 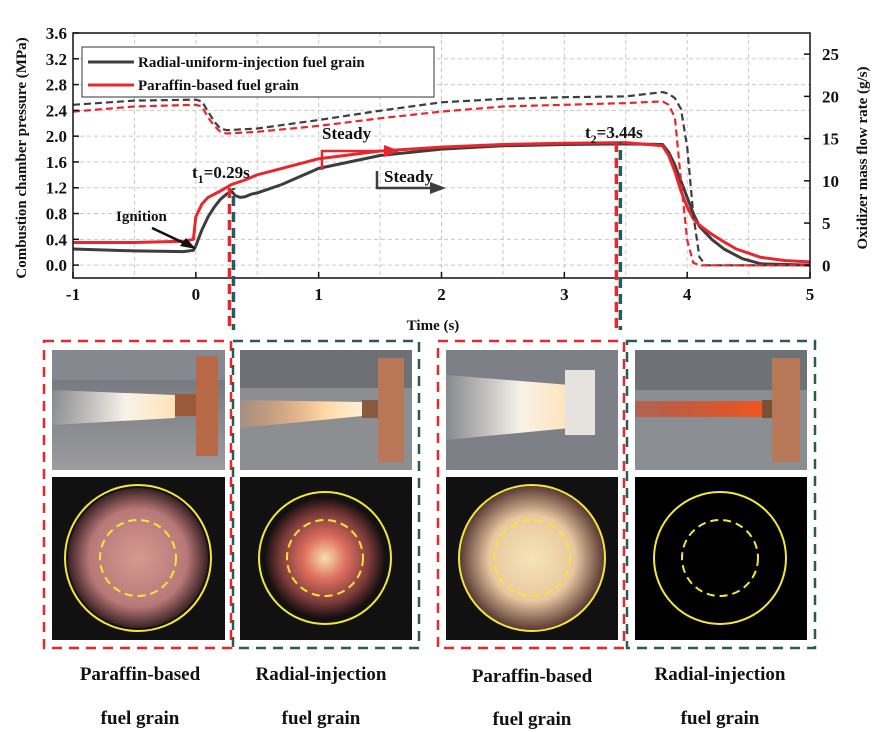 What do you see at coordinates (22, 157) in the screenshot?
I see `y-axis-left-title: Combustion chamber pressure (MPa)` at bounding box center [22, 157].